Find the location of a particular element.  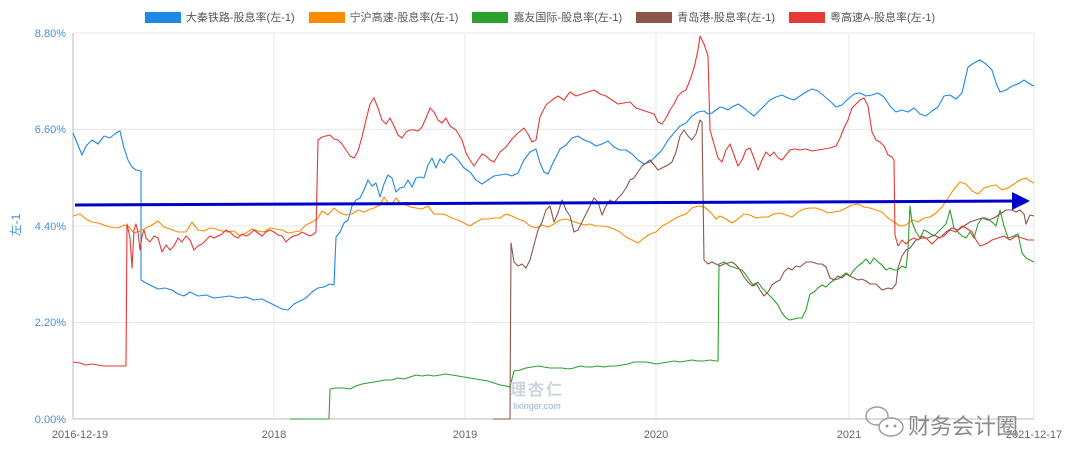

x-tick: 2020 is located at coordinates (656, 435).